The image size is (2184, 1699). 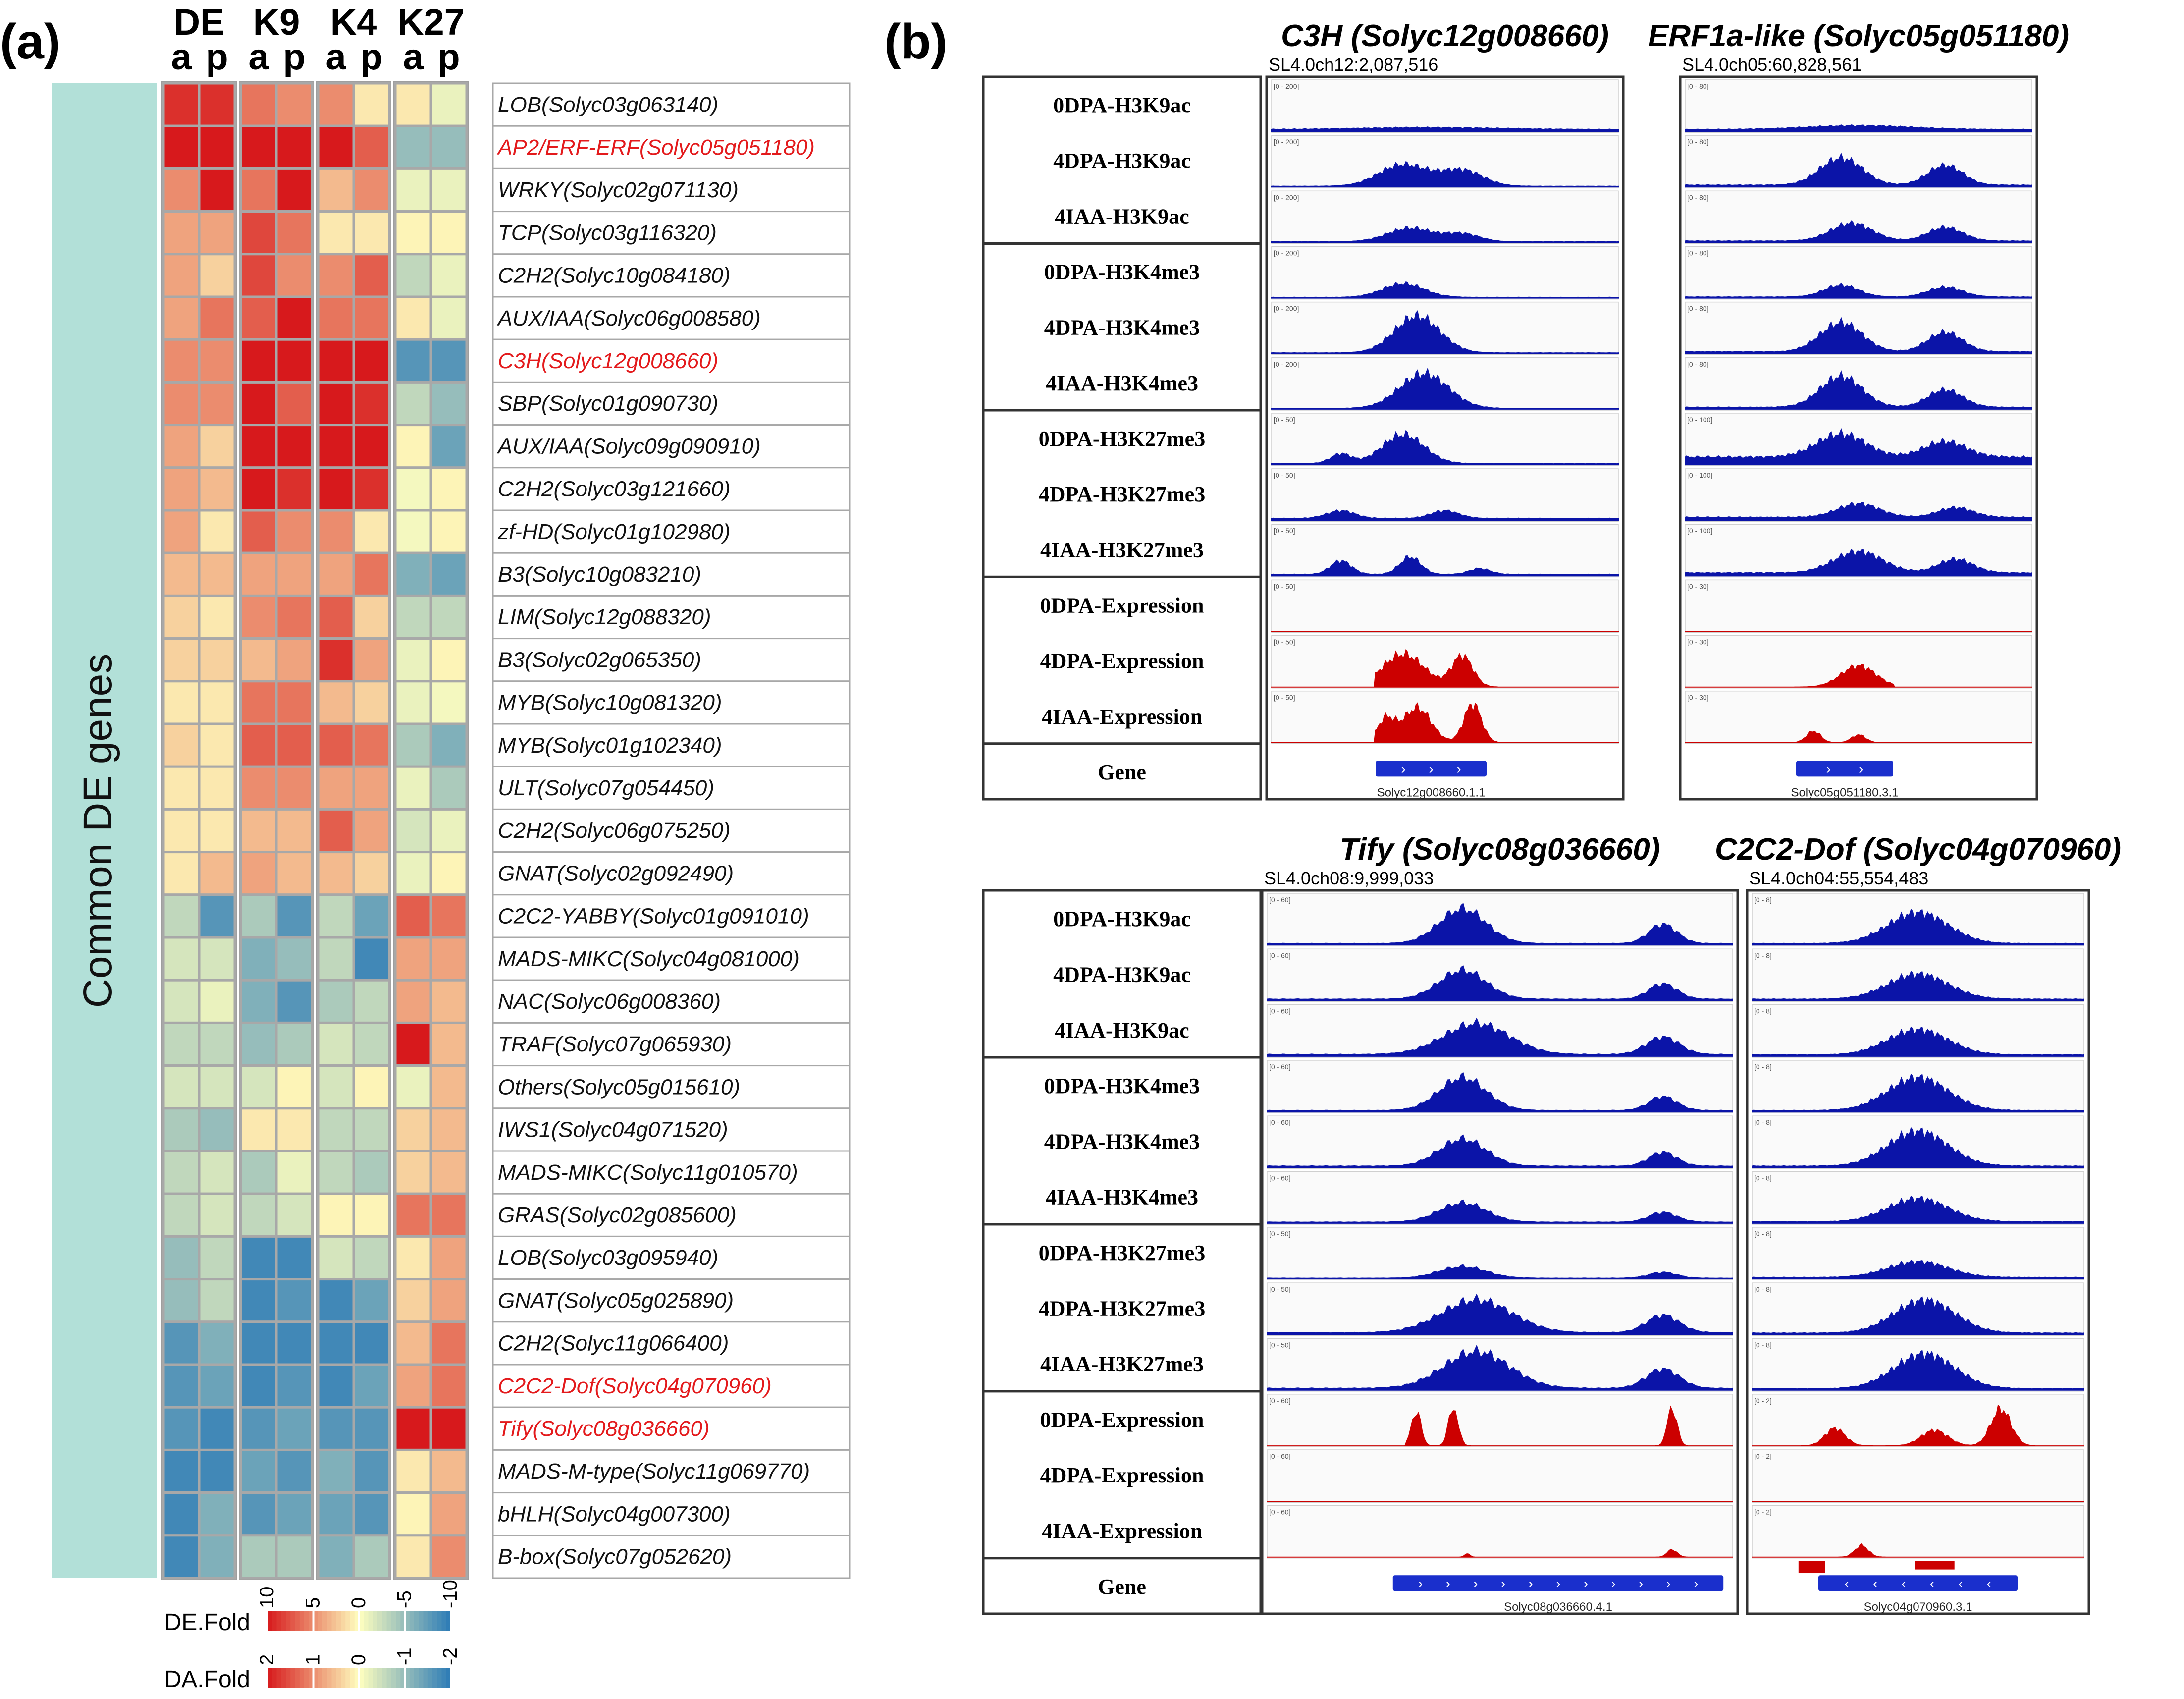 What do you see at coordinates (628, 318) in the screenshot?
I see `gene-label: AUX/IAA(Solyc06g008580)` at bounding box center [628, 318].